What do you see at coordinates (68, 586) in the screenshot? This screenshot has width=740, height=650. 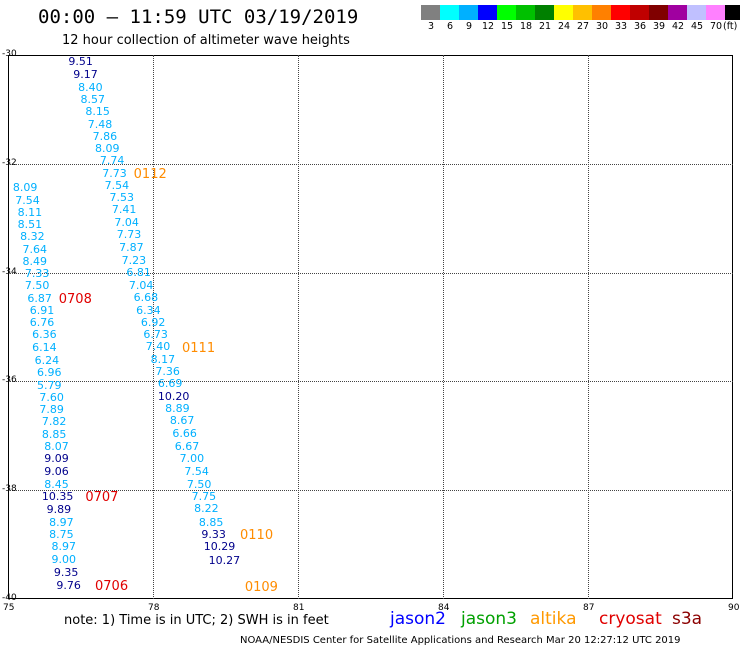 I see `wave-height-value: 9.76` at bounding box center [68, 586].